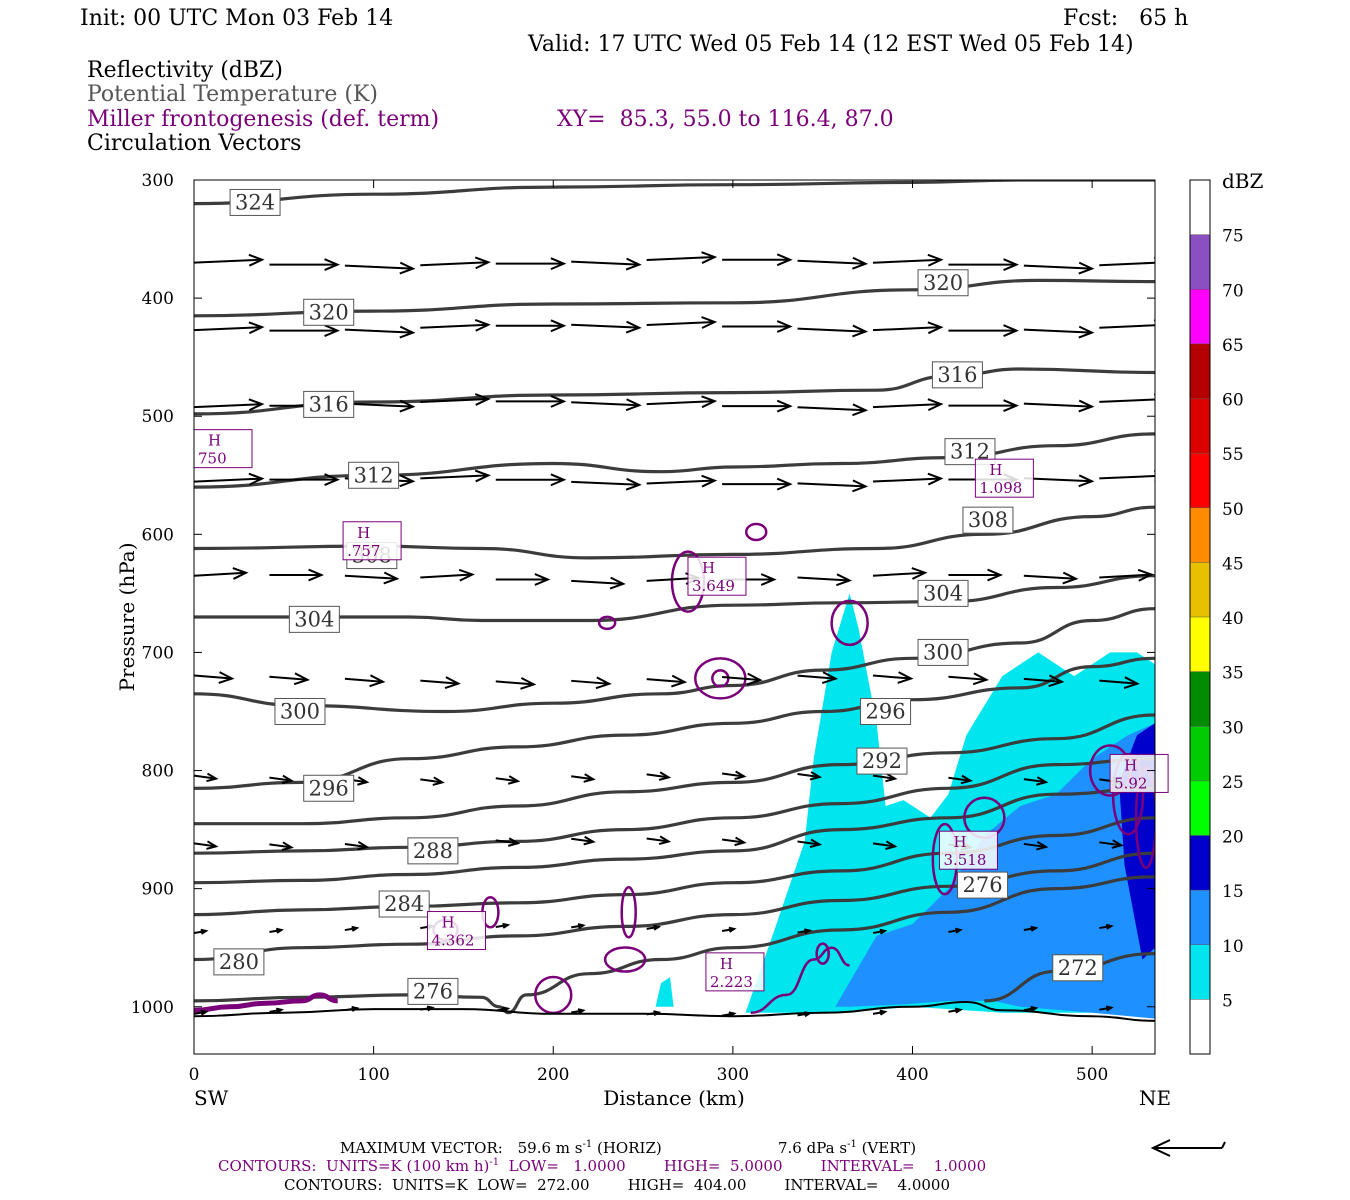 This screenshot has height=1200, width=1350. Describe the element at coordinates (1233, 838) in the screenshot. I see `colorbar-level-label: 20` at that location.